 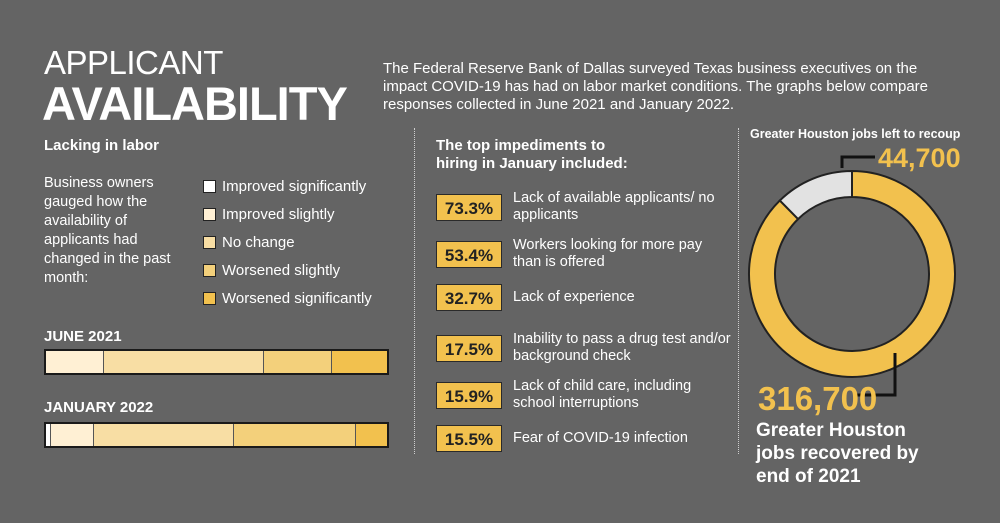 I want to click on donut-slice-recovered, so click(x=852, y=273).